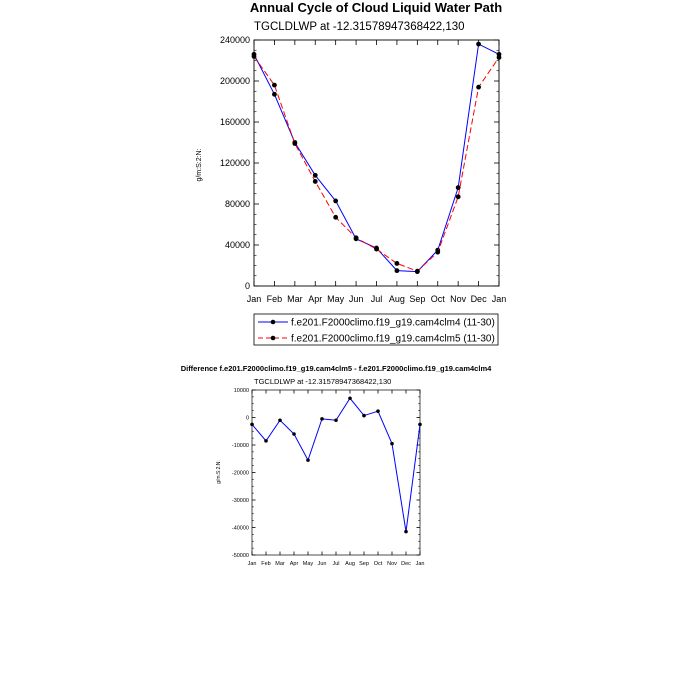 Image resolution: width=700 pixels, height=700 pixels. What do you see at coordinates (235, 163) in the screenshot?
I see `y-tick-label: 120000` at bounding box center [235, 163].